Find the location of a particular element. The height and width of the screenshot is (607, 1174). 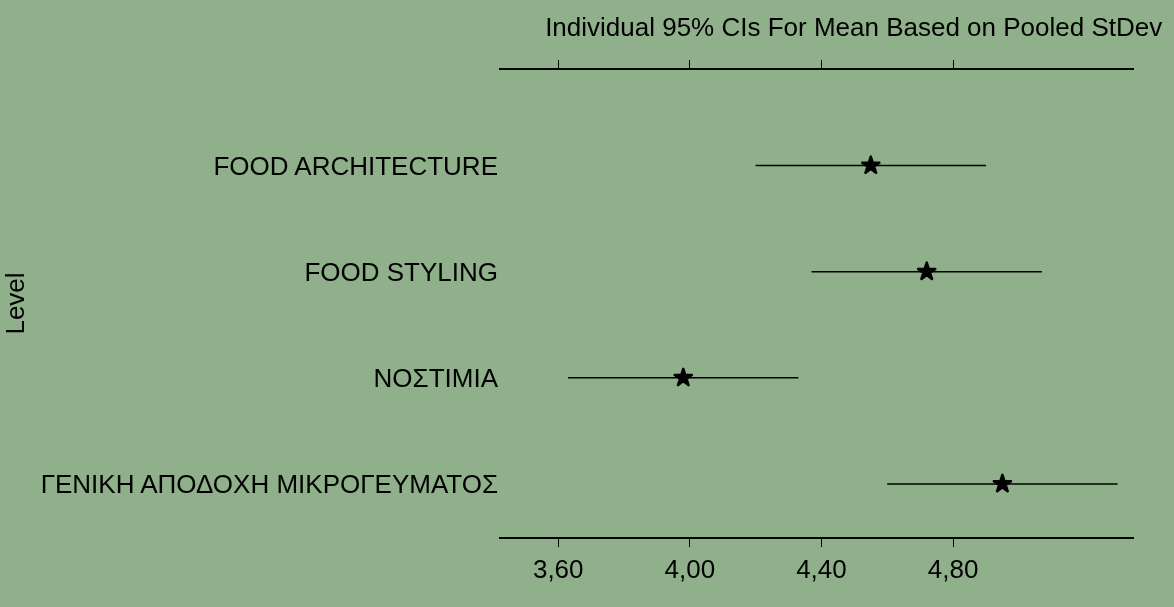

x-tick-label: 4,40 is located at coordinates (821, 568).